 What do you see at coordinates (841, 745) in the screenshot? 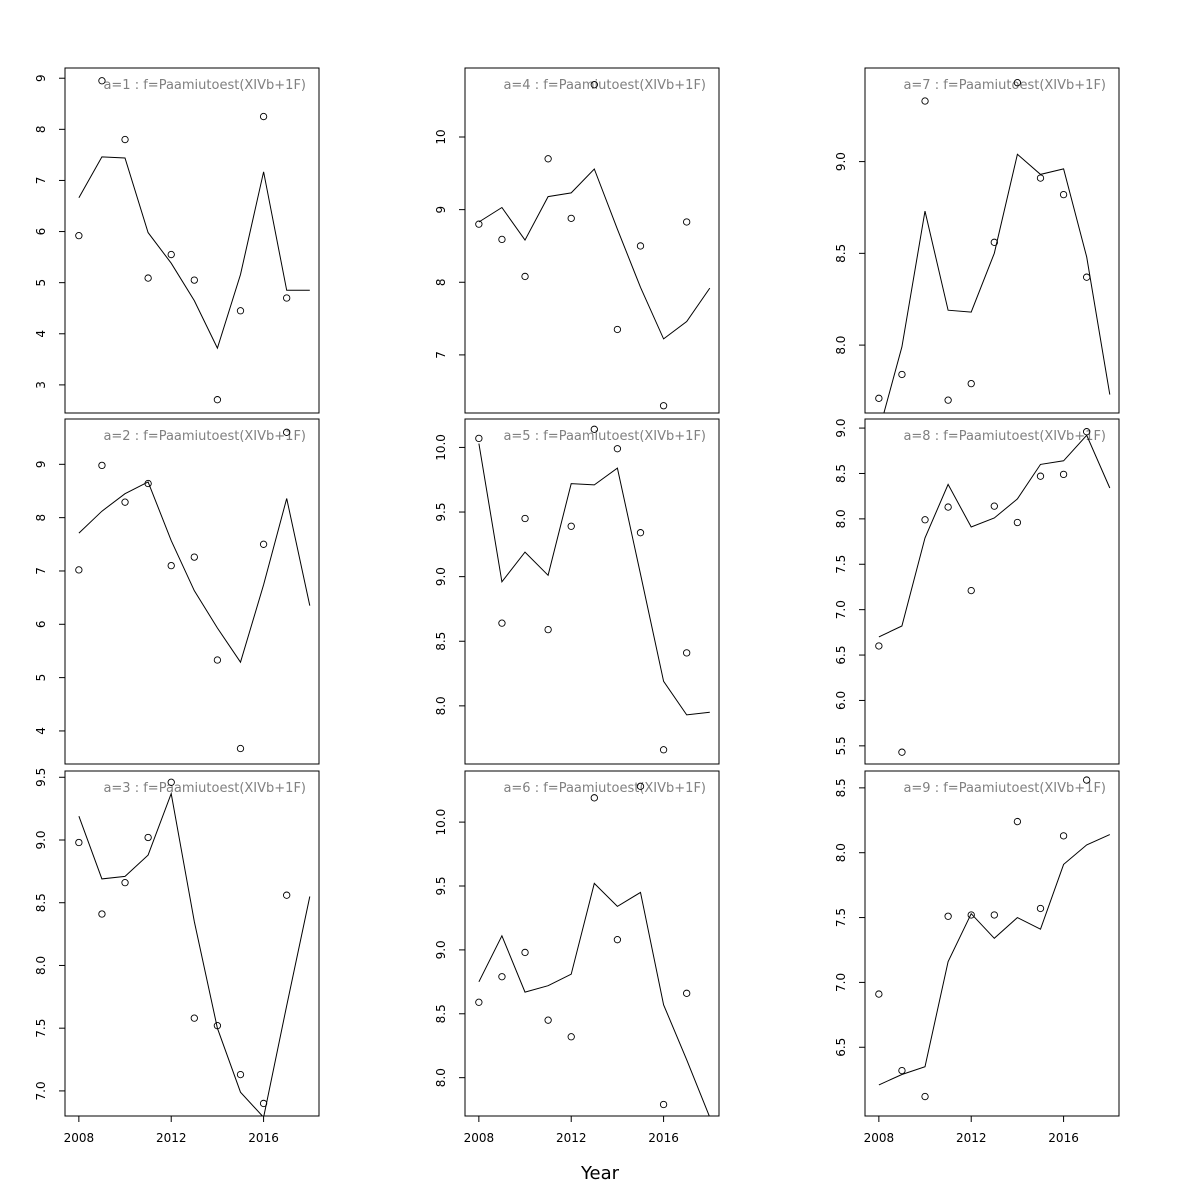
I see `y-tick-label: 5.5` at bounding box center [841, 745].